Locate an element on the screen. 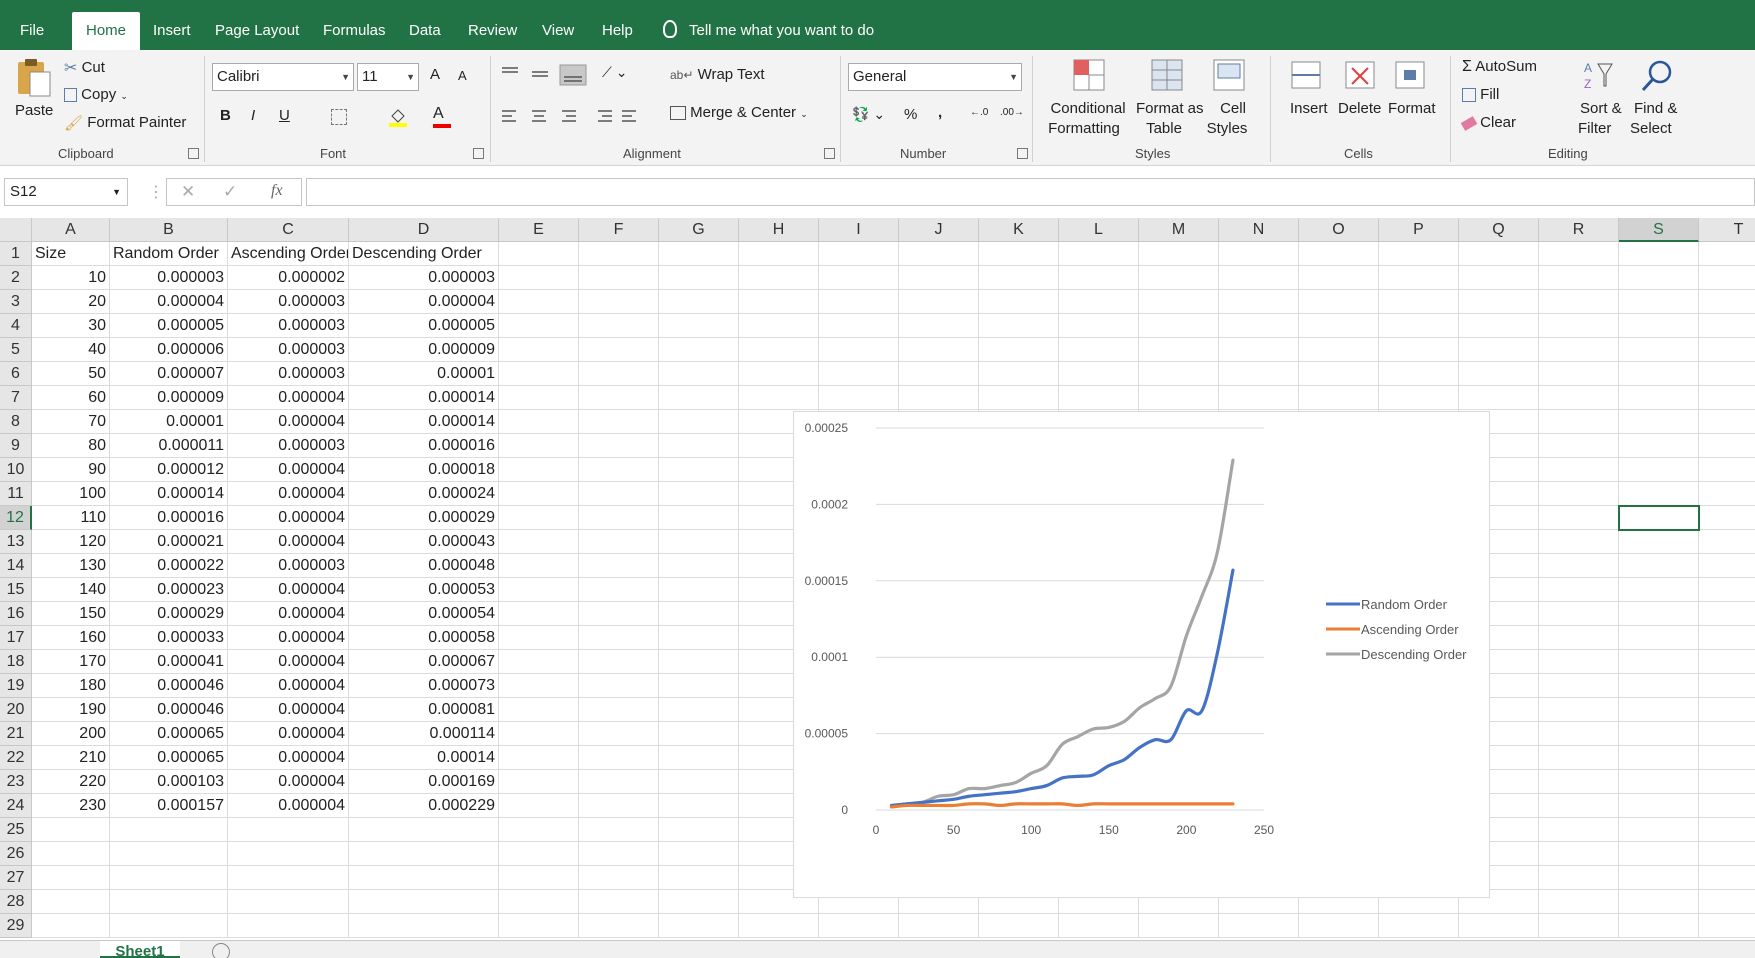 Image resolution: width=1755 pixels, height=958 pixels. table-cell: 0.000029 is located at coordinates (169, 614).